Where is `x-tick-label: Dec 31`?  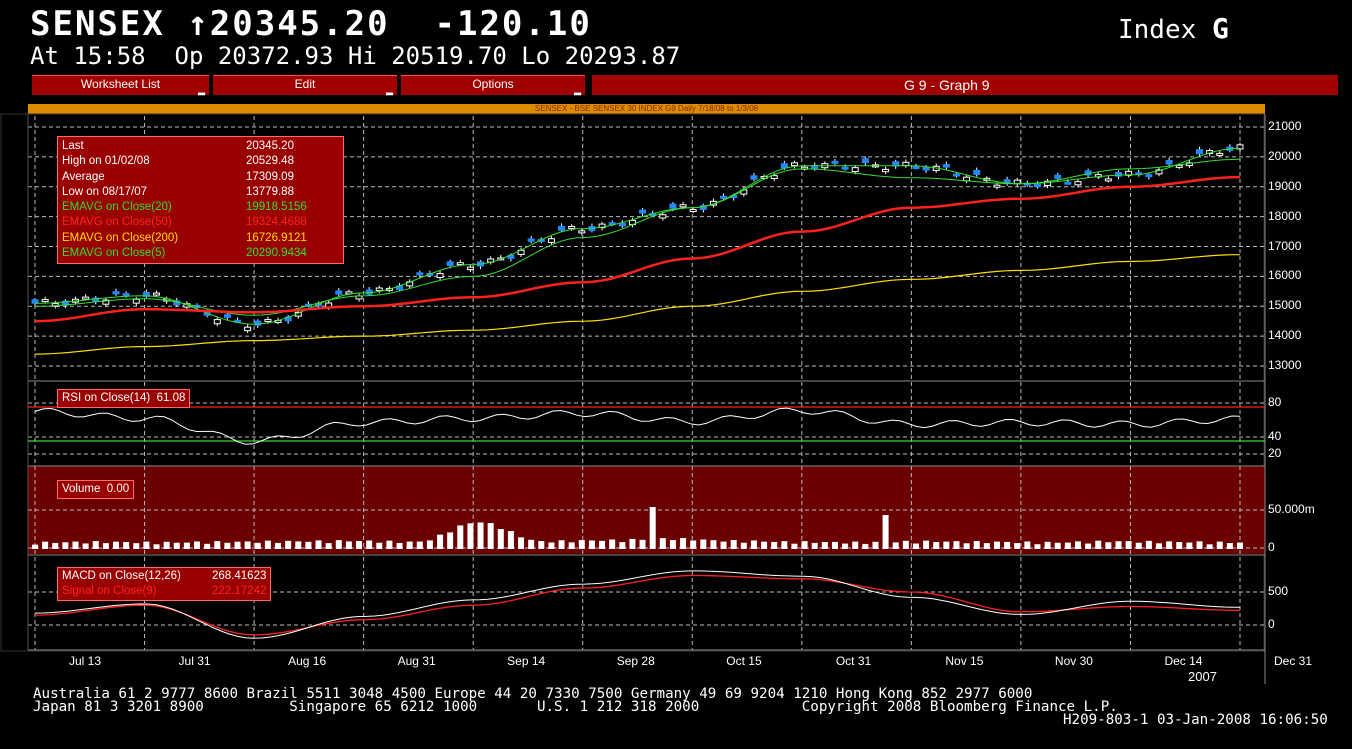
x-tick-label: Dec 31 is located at coordinates (1293, 661).